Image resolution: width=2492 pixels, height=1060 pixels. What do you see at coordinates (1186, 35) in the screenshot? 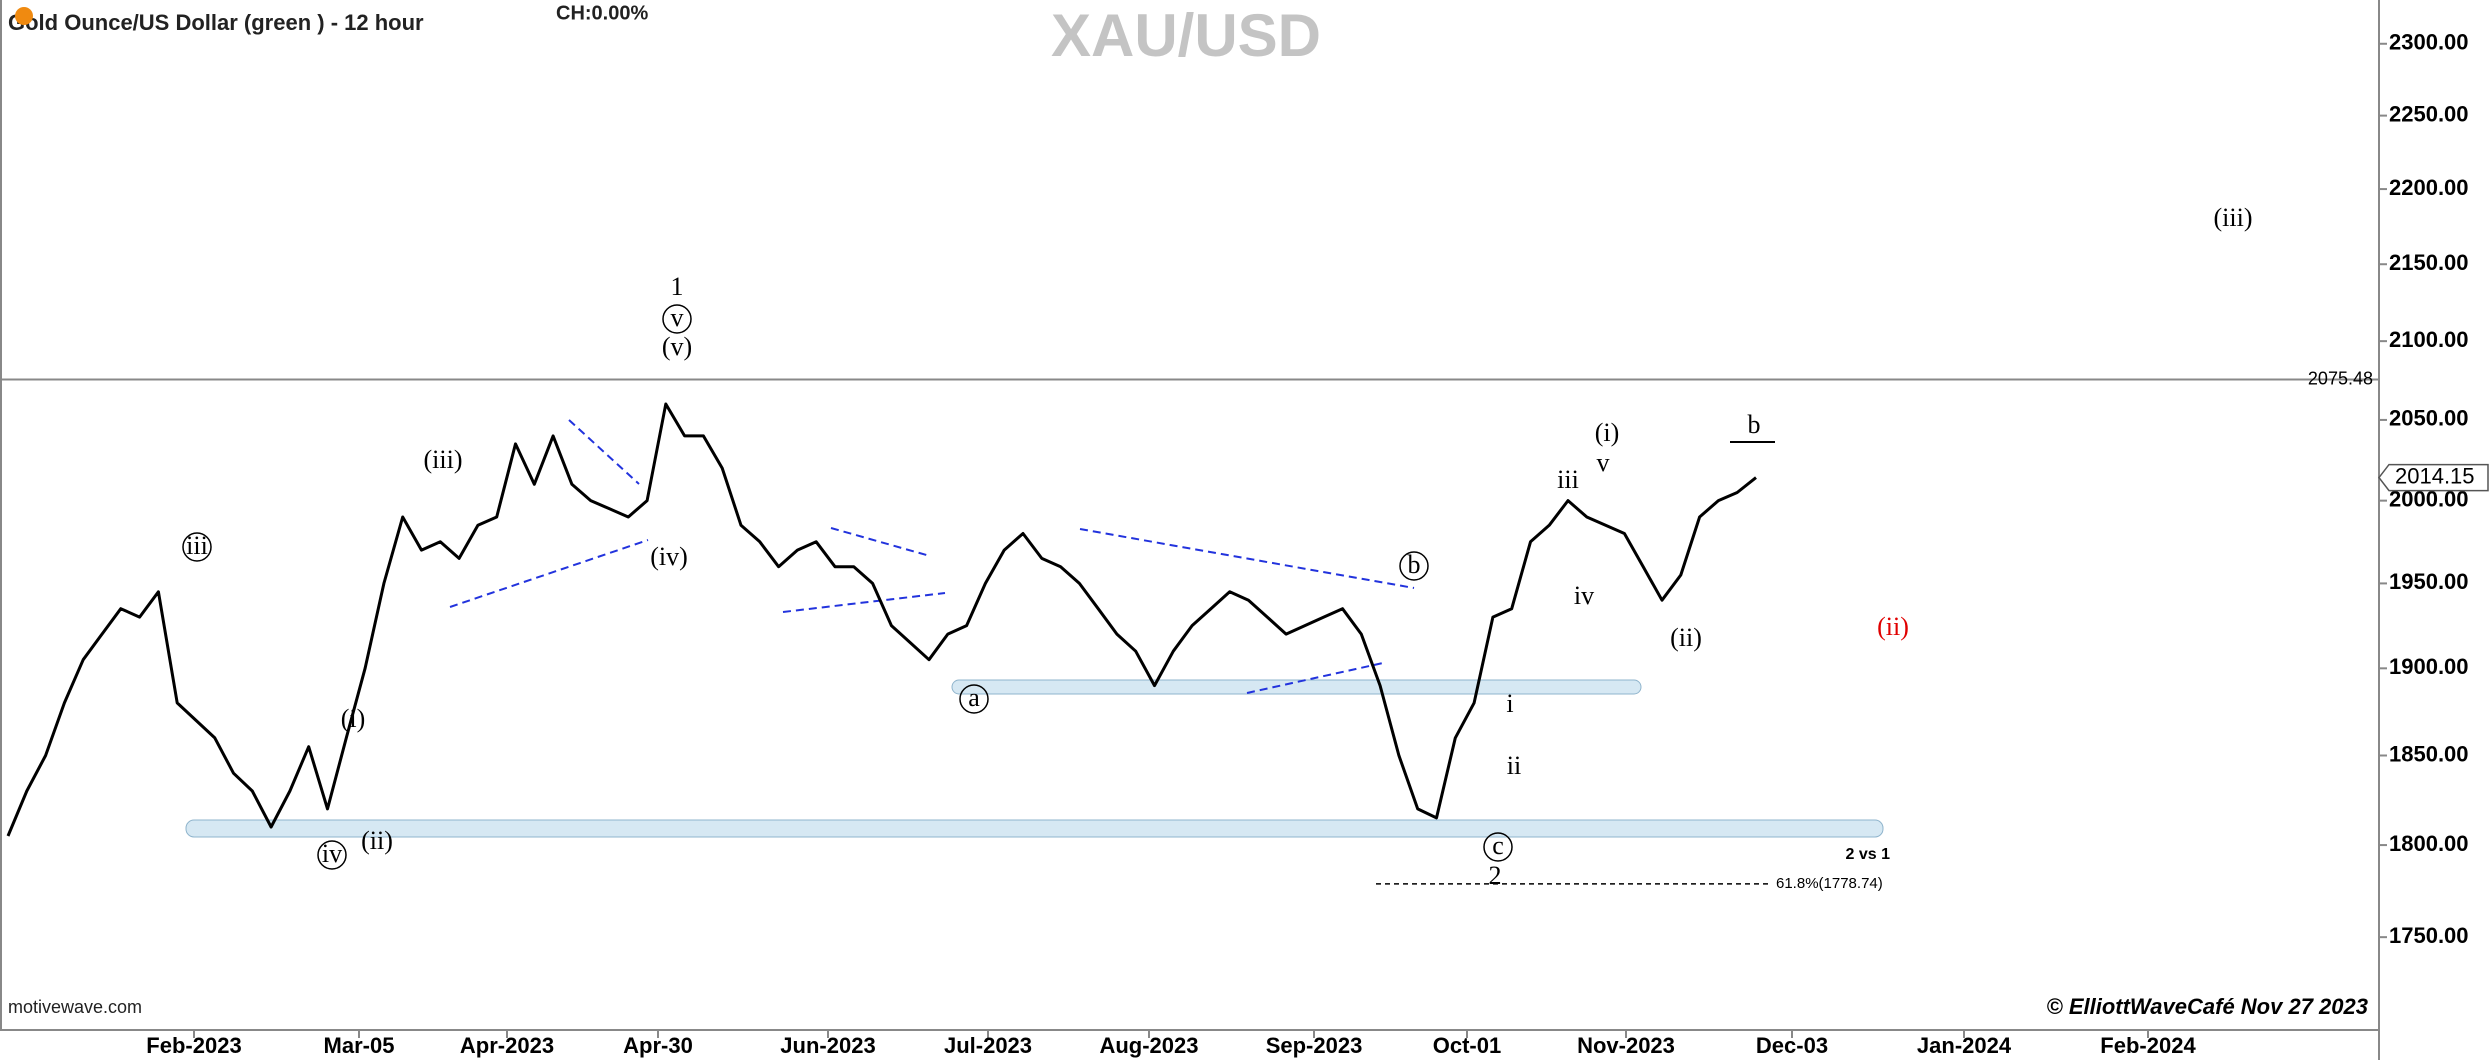
I see `watermark: XAU/USD` at bounding box center [1186, 35].